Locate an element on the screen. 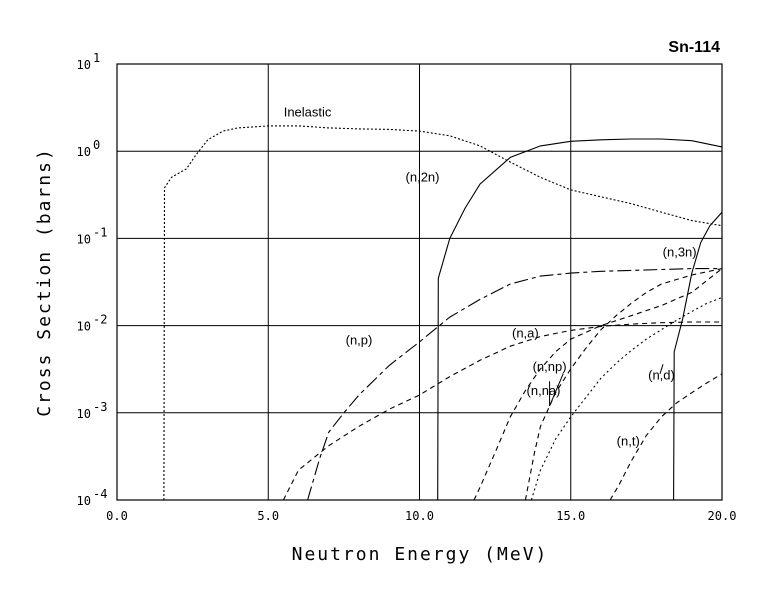 This screenshot has width=780, height=590. y-tick-label: 10 -2 is located at coordinates (92, 323).